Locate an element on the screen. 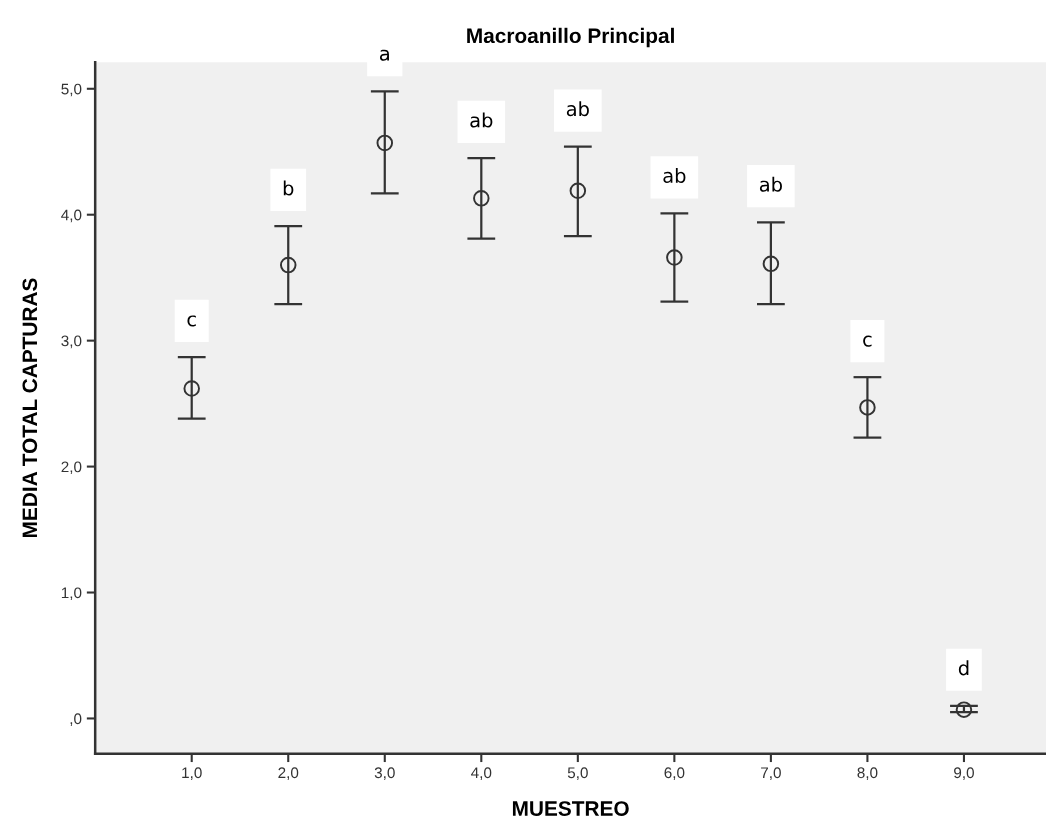  x-tick-label: 5,0 is located at coordinates (577, 773).